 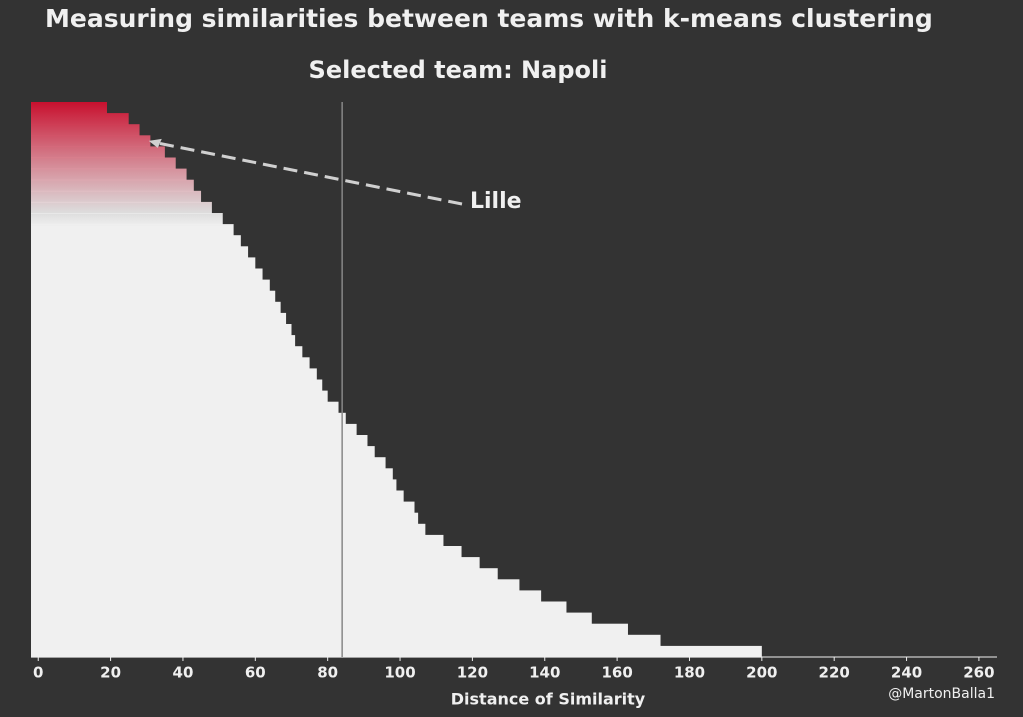 I want to click on x-tick-label: 40, so click(x=183, y=673).